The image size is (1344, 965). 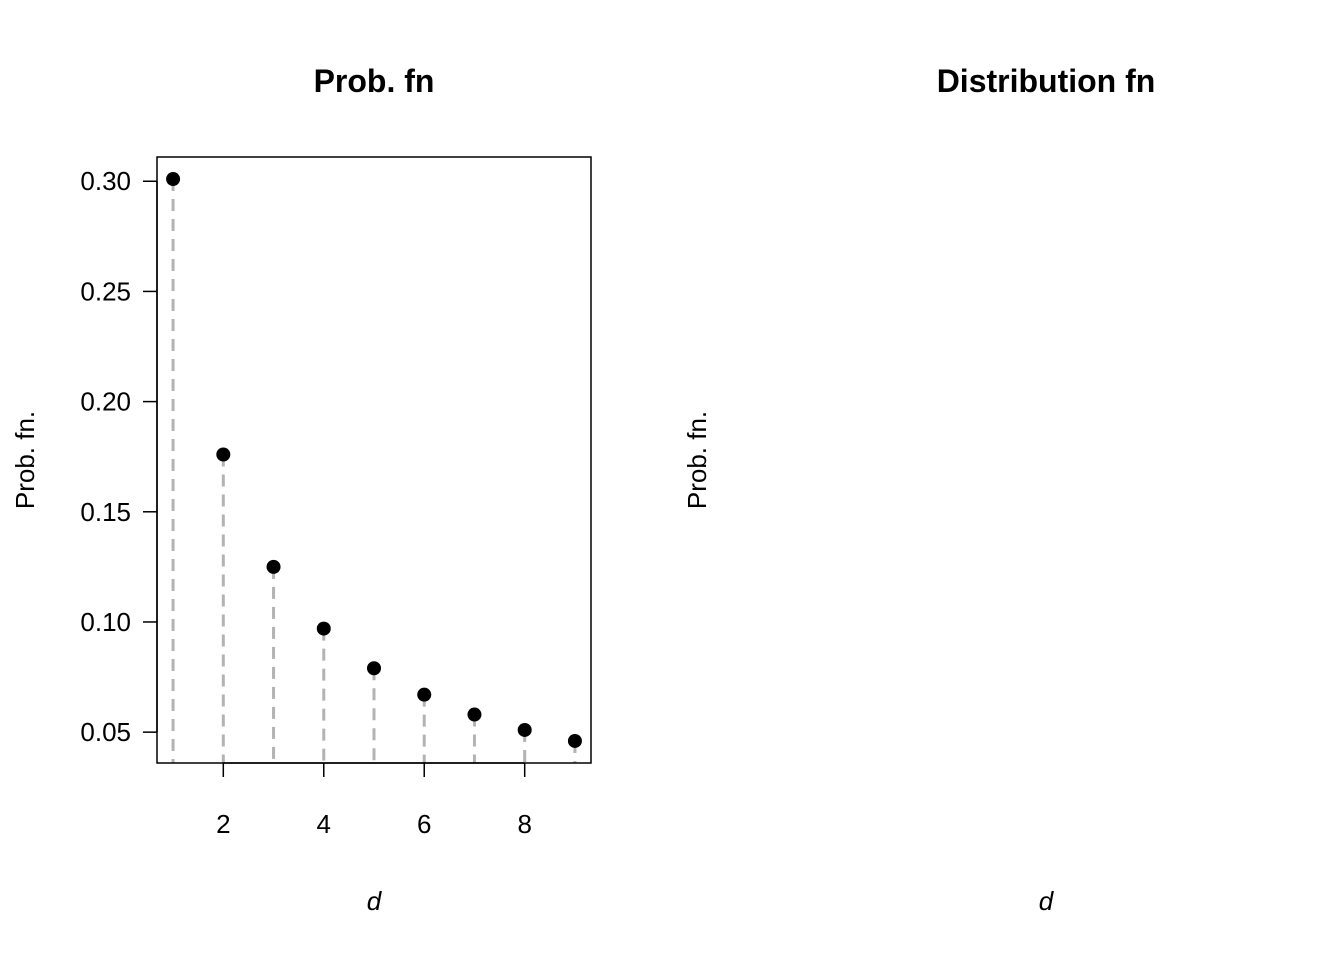 What do you see at coordinates (1046, 81) in the screenshot?
I see `chart-title: Distribution fn` at bounding box center [1046, 81].